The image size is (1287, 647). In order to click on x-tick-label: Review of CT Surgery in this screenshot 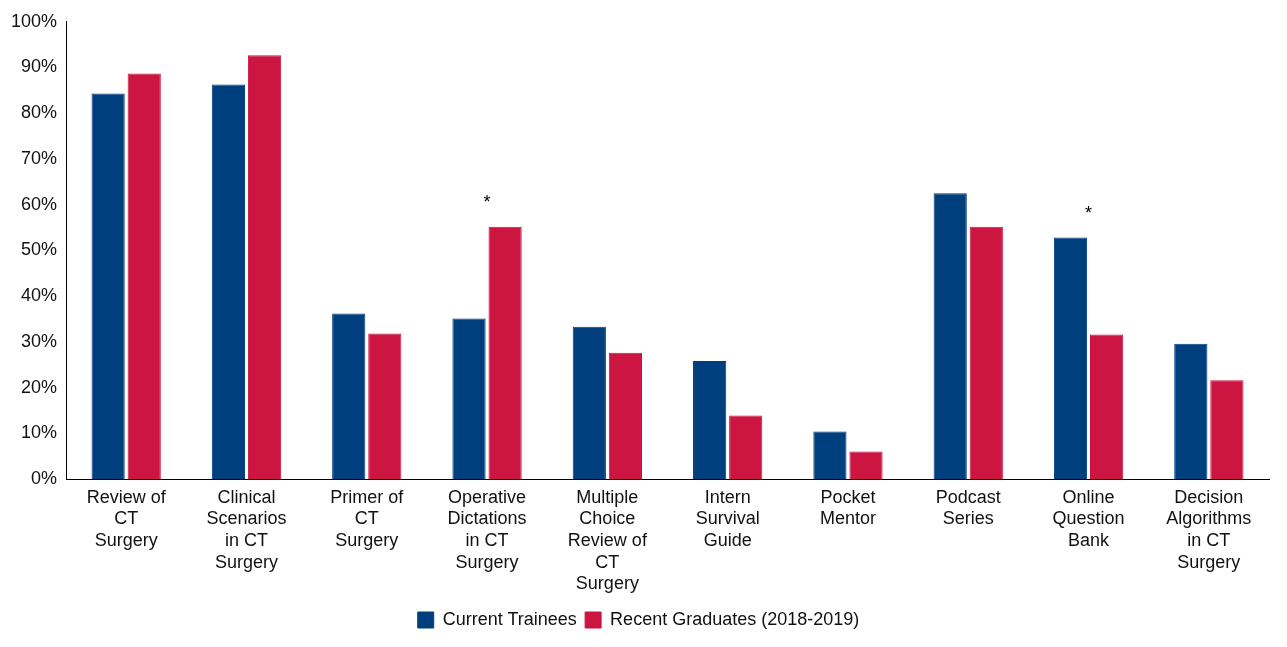, I will do `click(126, 518)`.